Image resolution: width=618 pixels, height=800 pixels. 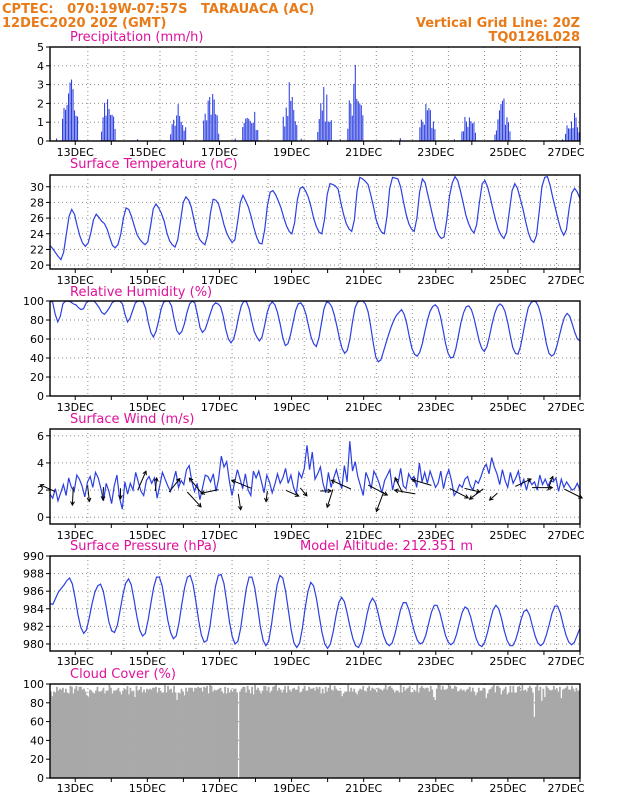 I want to click on y-tick-label: 20, so click(x=37, y=265).